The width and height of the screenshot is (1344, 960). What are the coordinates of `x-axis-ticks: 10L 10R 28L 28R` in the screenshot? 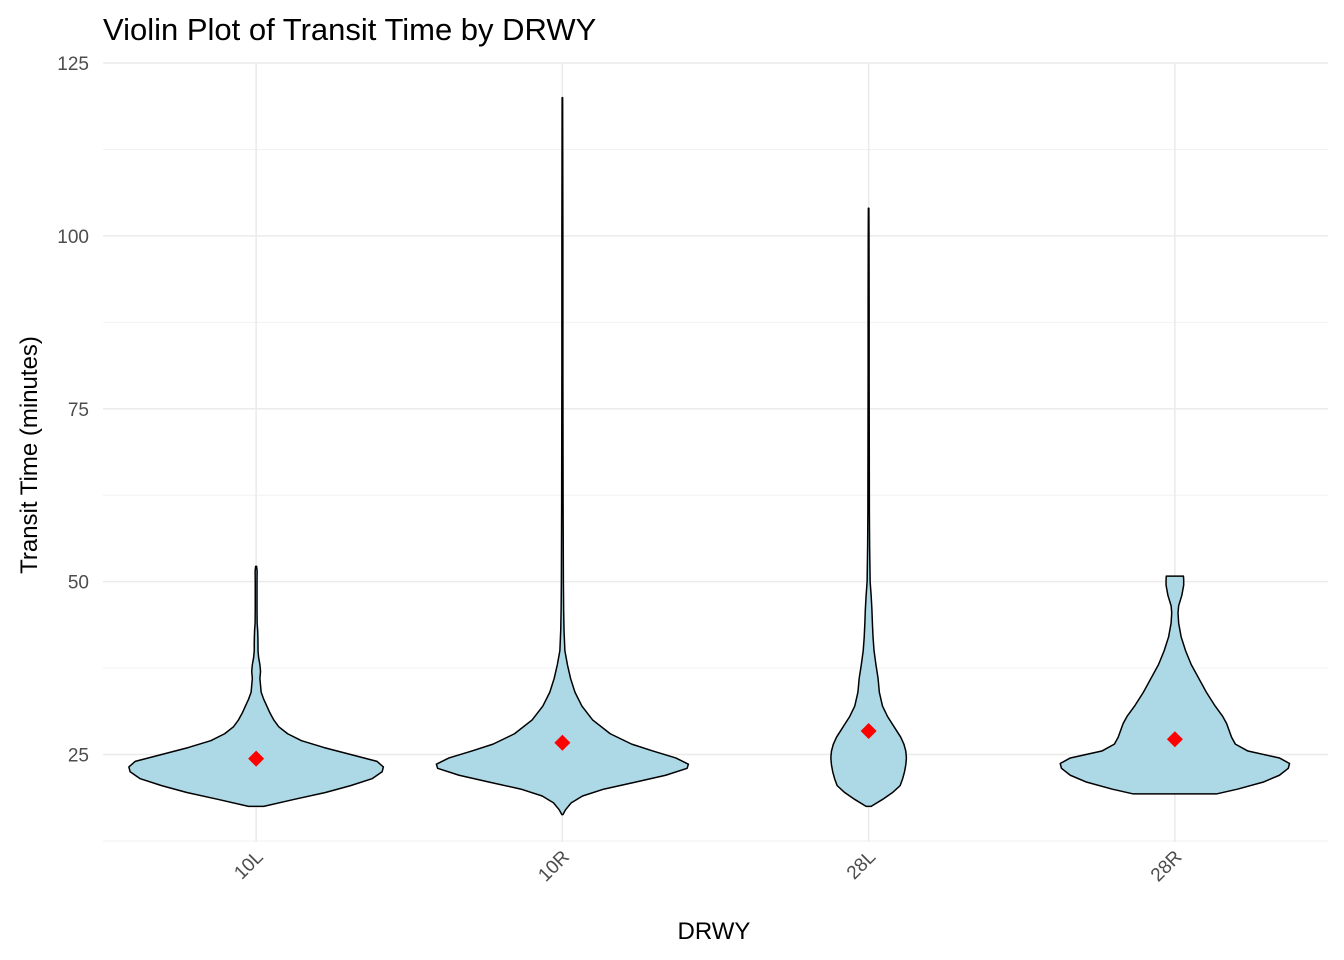 It's located at (708, 866).